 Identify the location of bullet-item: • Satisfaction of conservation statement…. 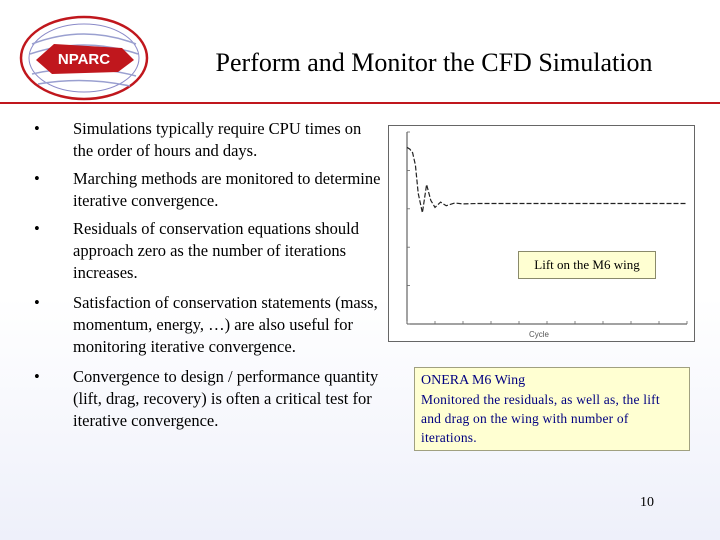
(205, 325).